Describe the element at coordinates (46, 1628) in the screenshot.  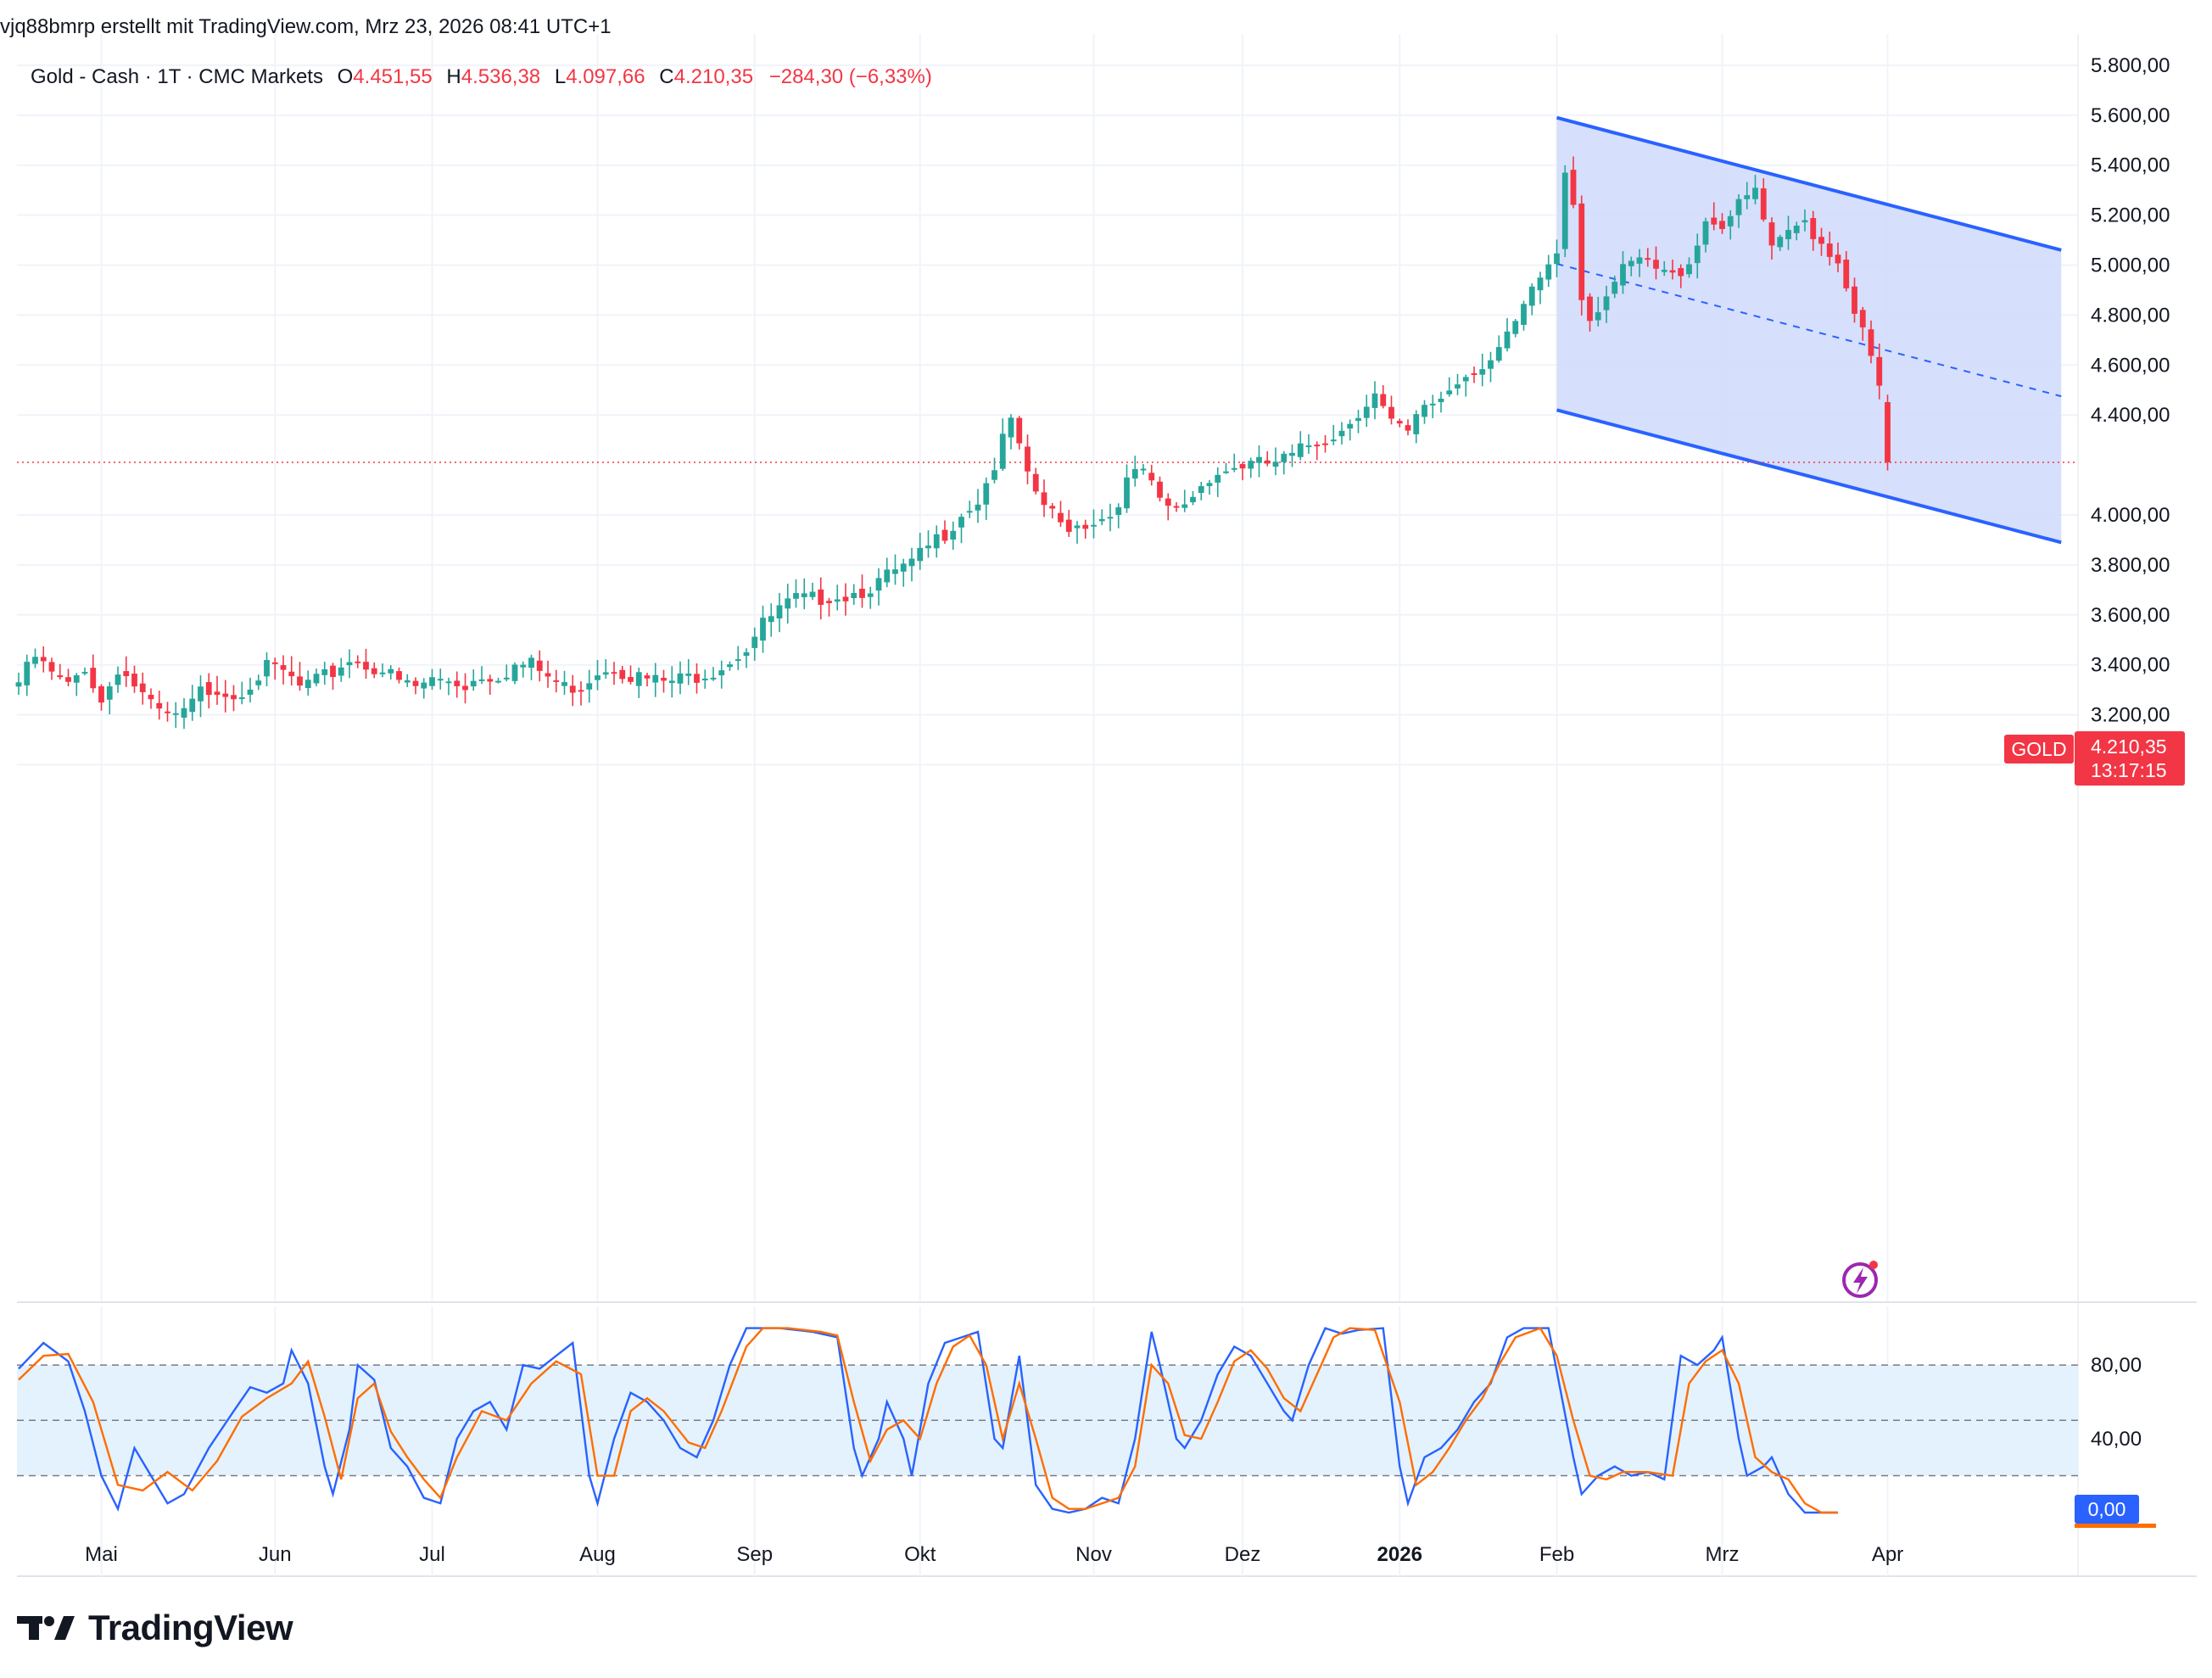
I see `tradingview-logo-icon` at that location.